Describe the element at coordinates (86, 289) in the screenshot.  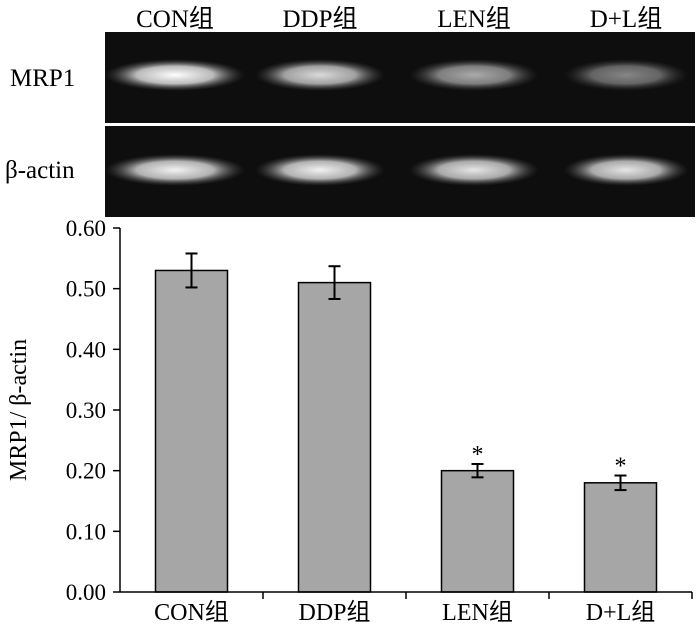
I see `y-tick-label: 0.50` at that location.